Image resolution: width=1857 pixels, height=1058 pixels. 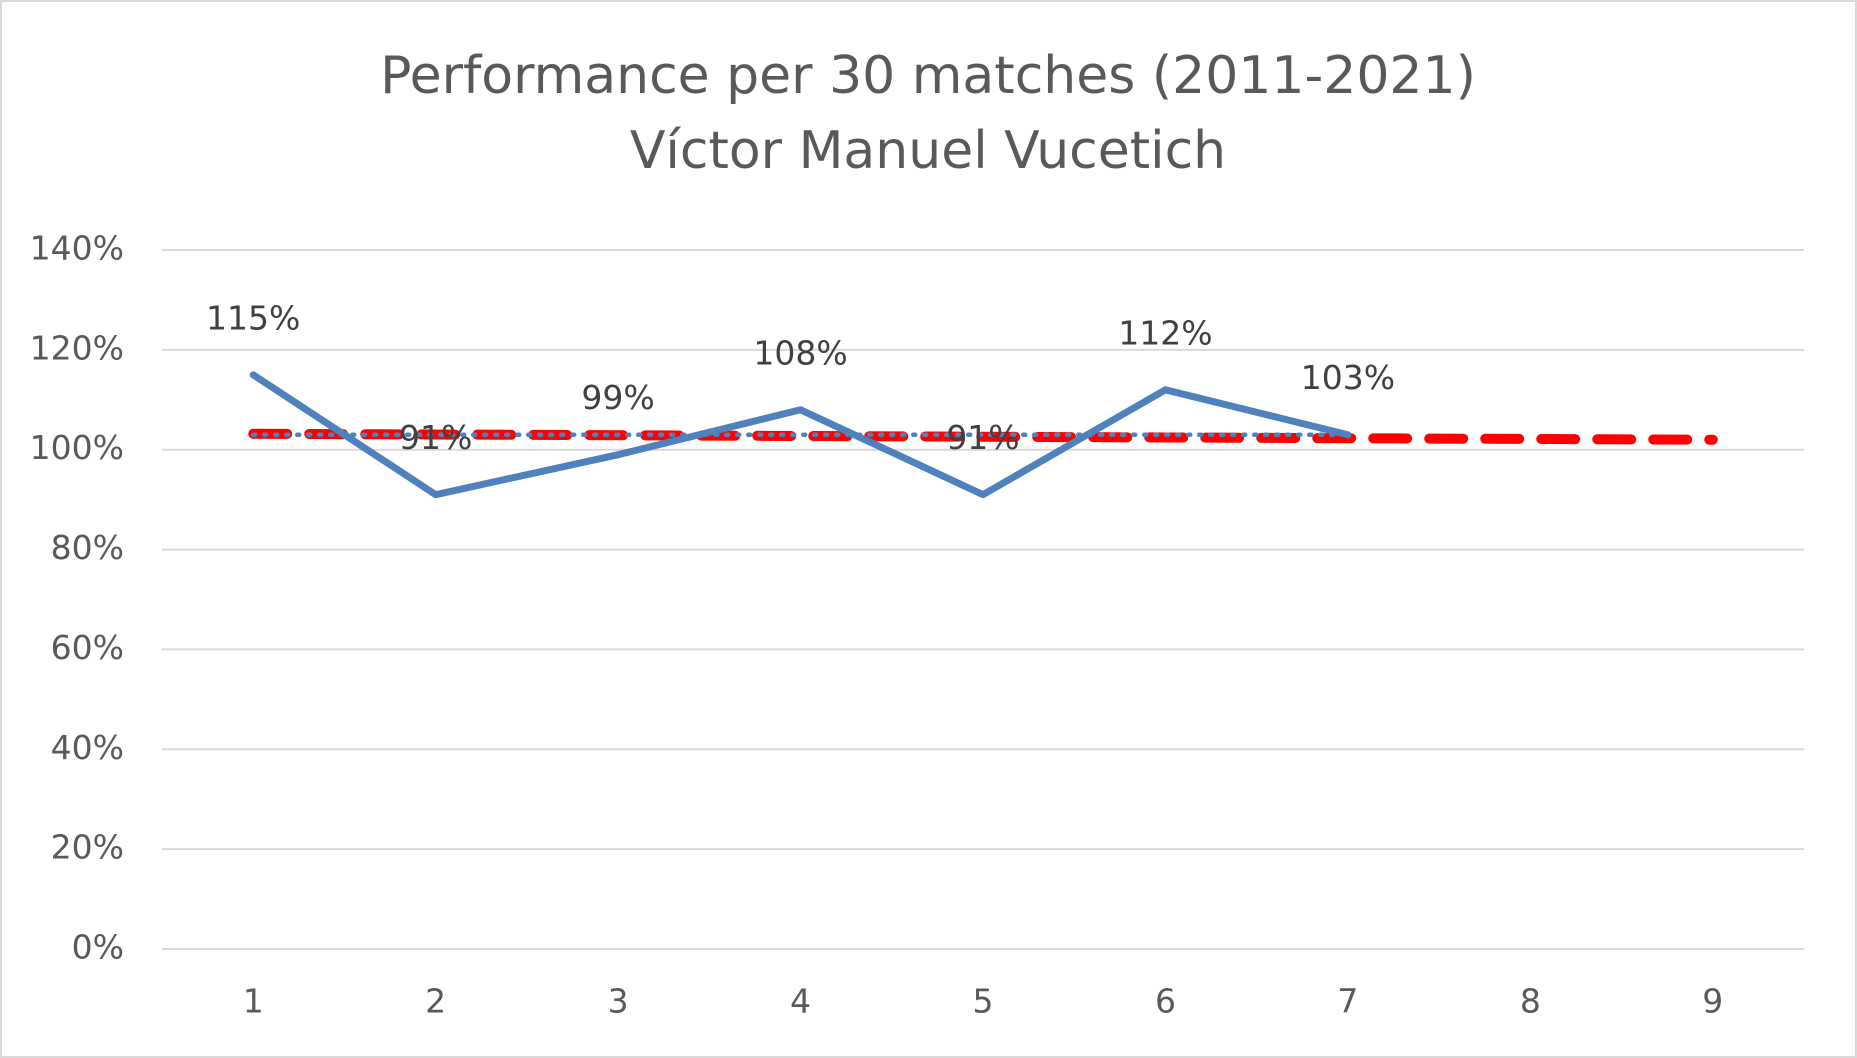 I want to click on data-label: 112%, so click(x=1165, y=332).